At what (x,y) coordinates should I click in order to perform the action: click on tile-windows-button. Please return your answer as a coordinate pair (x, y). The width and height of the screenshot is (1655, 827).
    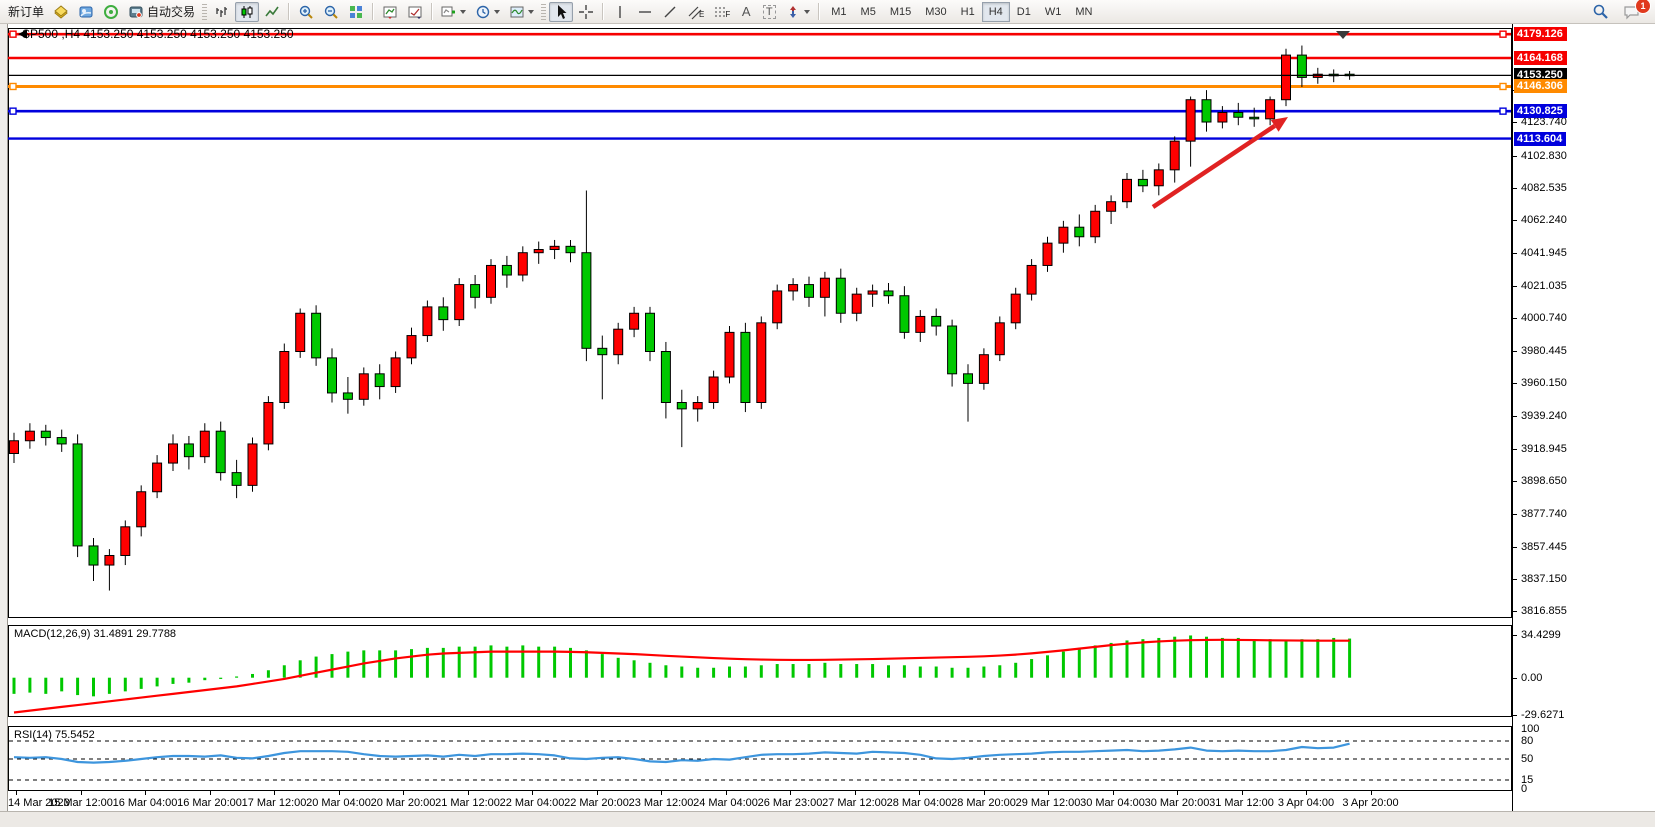
    Looking at the image, I should click on (356, 12).